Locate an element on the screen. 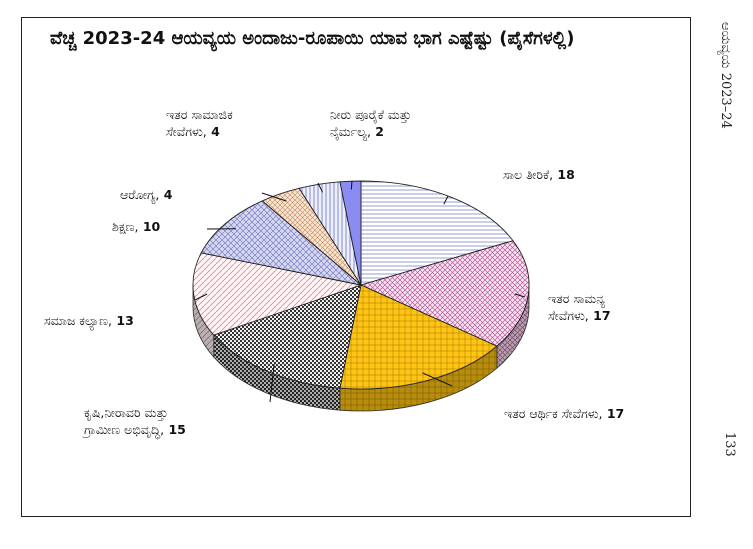 The height and width of the screenshot is (549, 753). slice-label: ಇತರ ಆರ್ಥಿಕ ಸೇವೆಗಳು, 17 is located at coordinates (564, 413).